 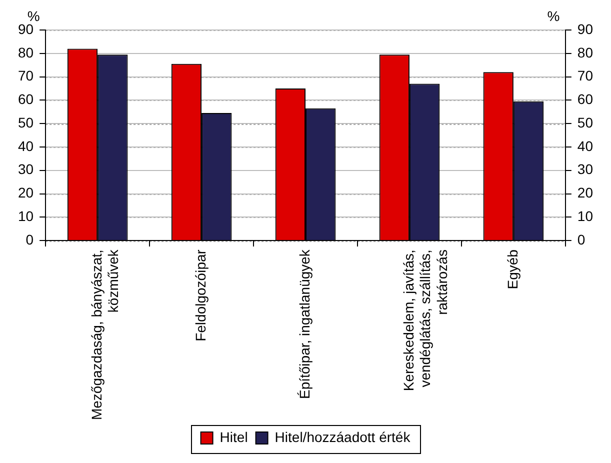 What do you see at coordinates (26, 52) in the screenshot?
I see `y-tick-label: 80` at bounding box center [26, 52].